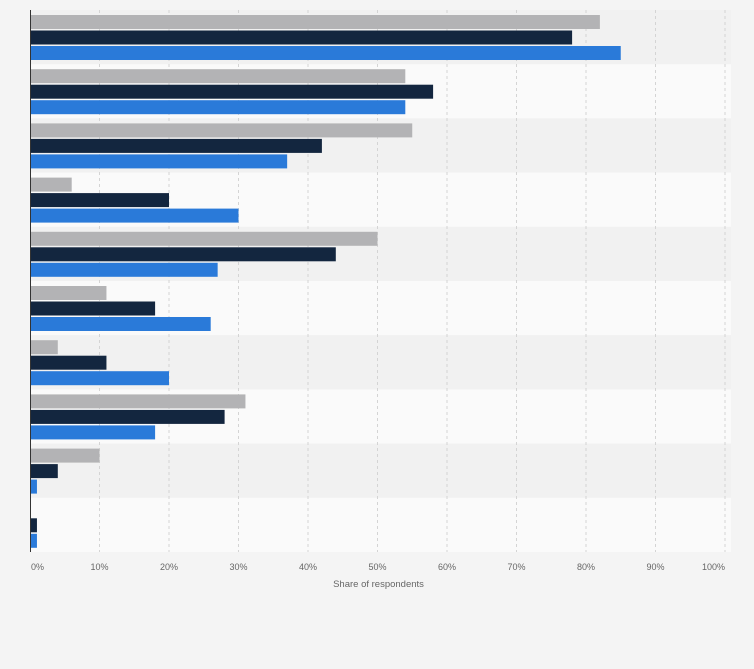 Image resolution: width=754 pixels, height=669 pixels. I want to click on x-tick-label: 90%, so click(655, 567).